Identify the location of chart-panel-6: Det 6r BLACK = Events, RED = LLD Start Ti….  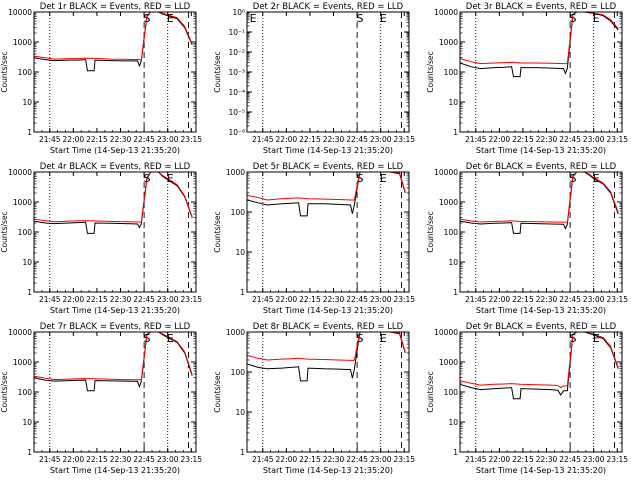
(527, 238).